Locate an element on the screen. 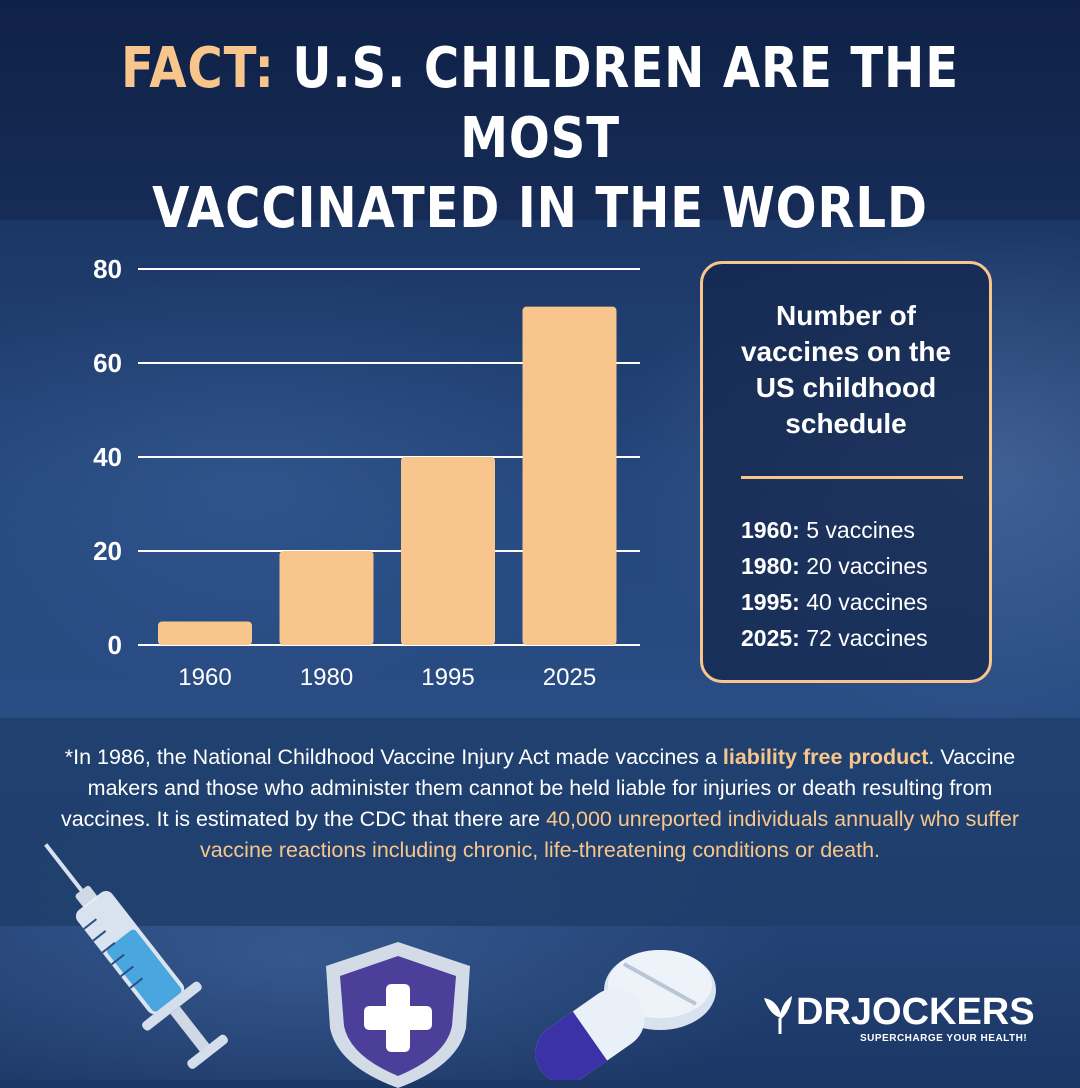 Image resolution: width=1080 pixels, height=1088 pixels. info-item: 1960: 5 vaccines is located at coordinates (834, 530).